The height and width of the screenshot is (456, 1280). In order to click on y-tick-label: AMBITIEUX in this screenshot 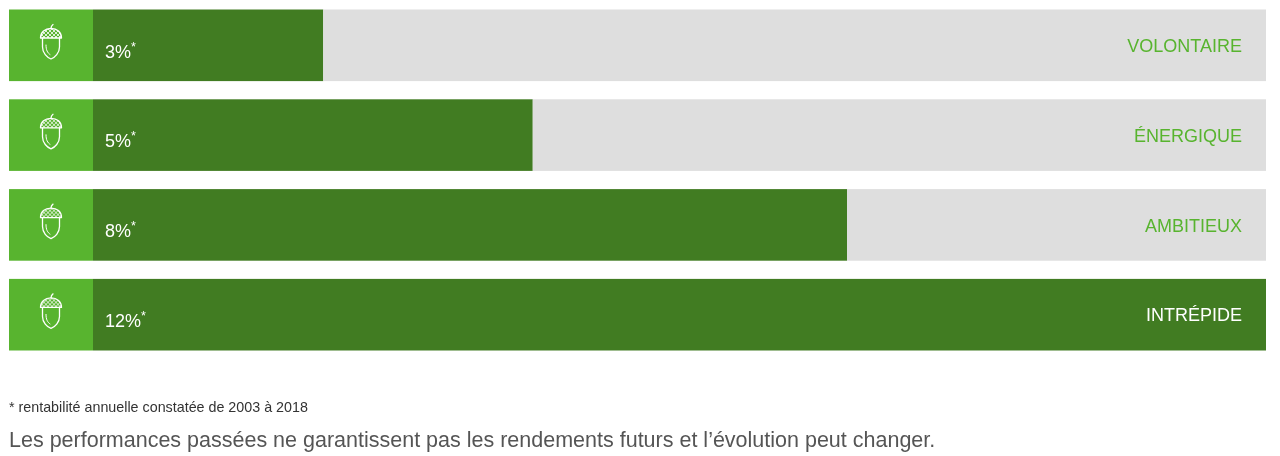, I will do `click(1193, 225)`.